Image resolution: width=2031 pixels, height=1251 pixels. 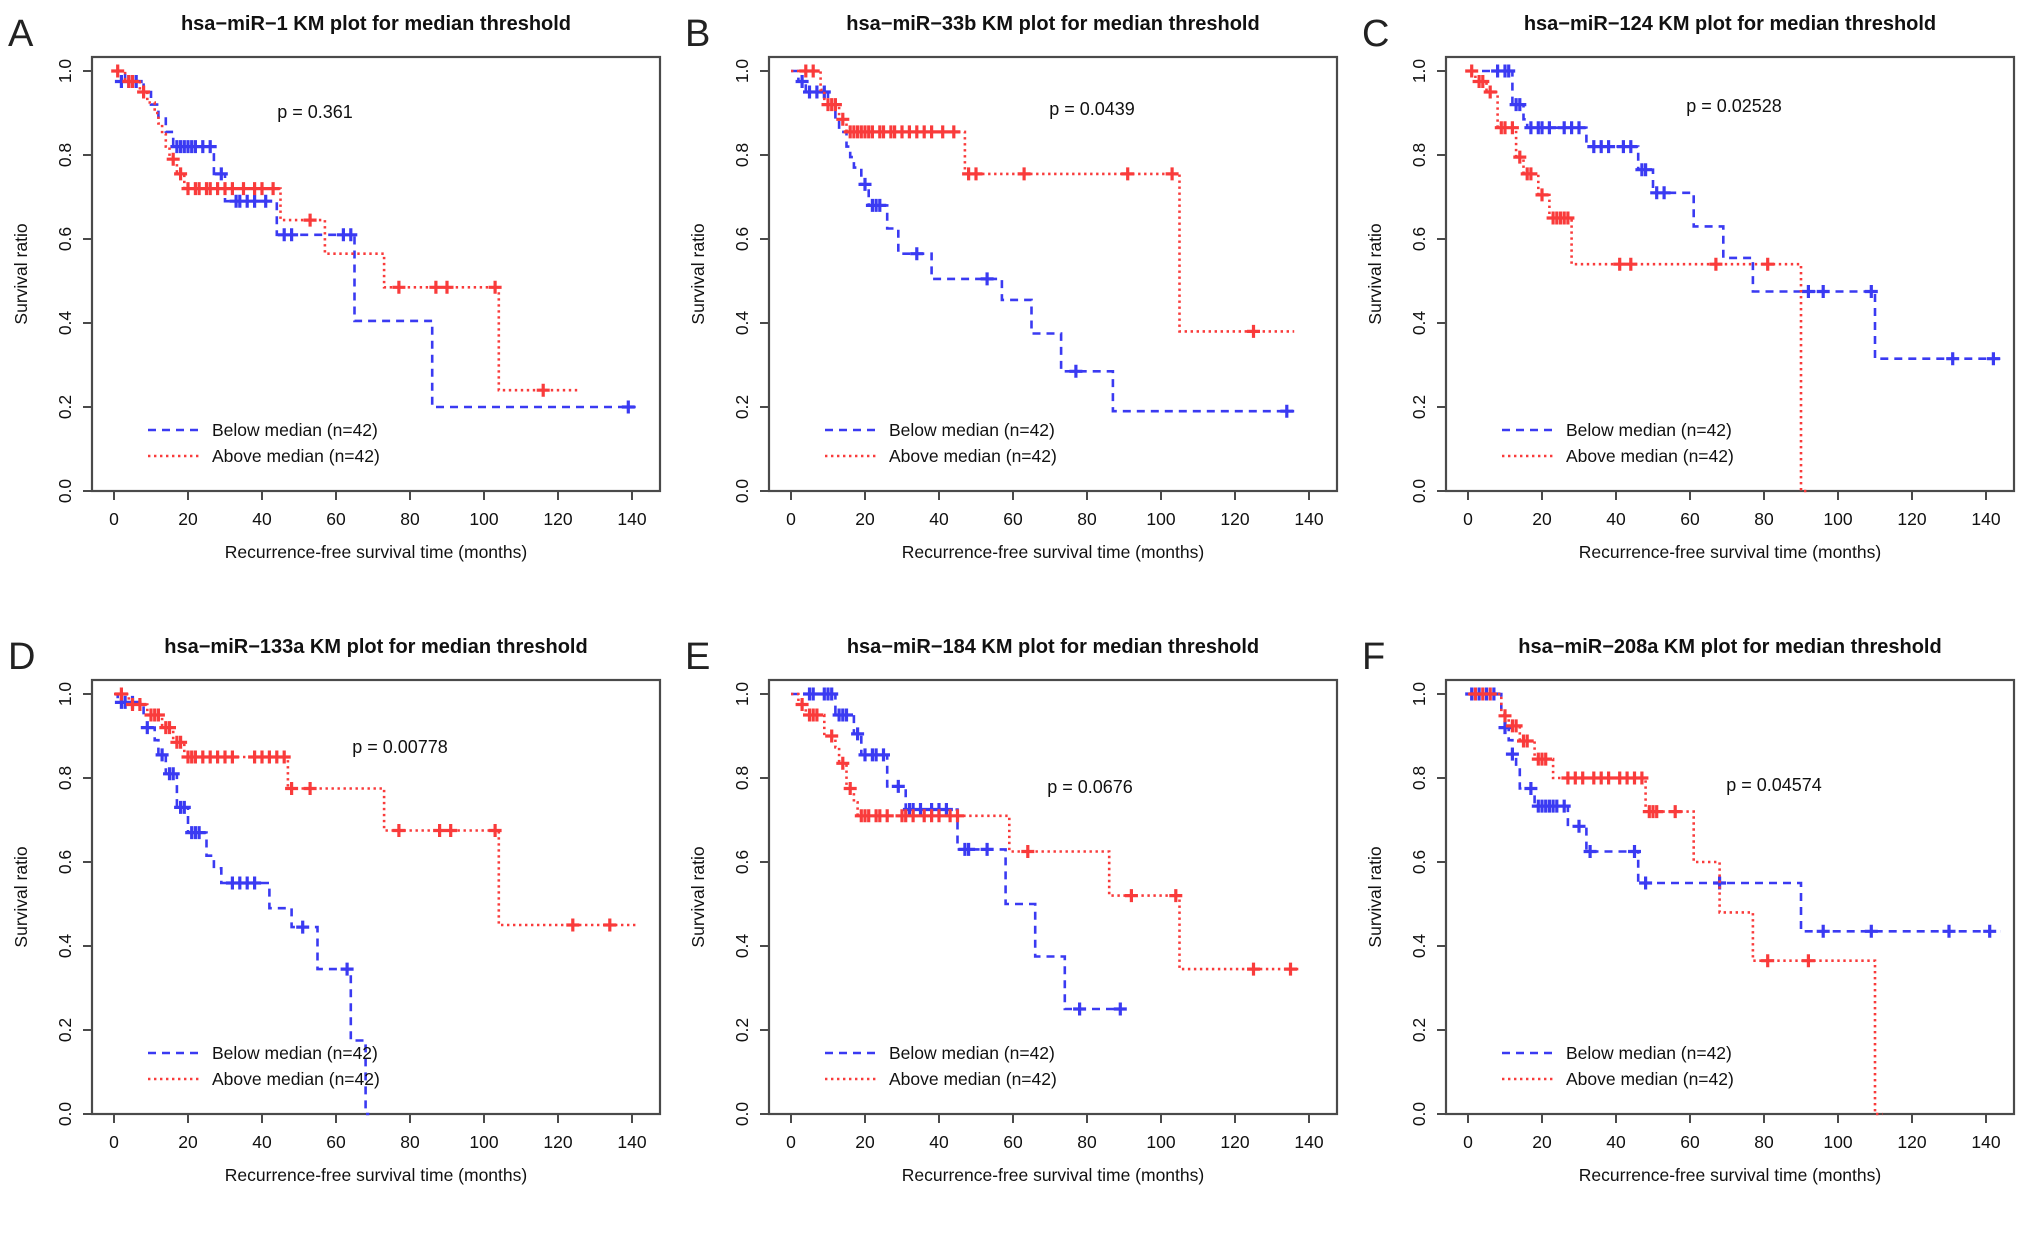 What do you see at coordinates (697, 34) in the screenshot?
I see `panel-letter: B` at bounding box center [697, 34].